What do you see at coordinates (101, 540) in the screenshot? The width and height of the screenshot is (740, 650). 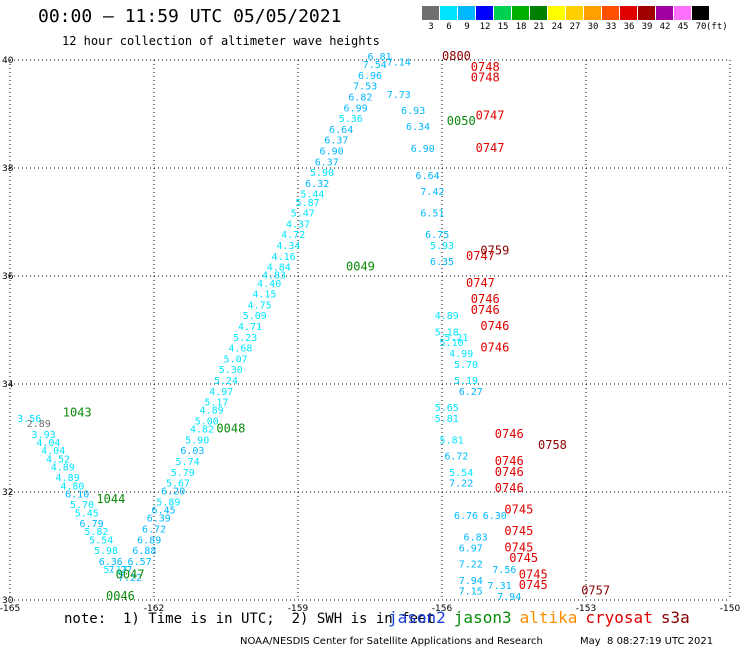 I see `swh-value: 5.54` at bounding box center [101, 540].